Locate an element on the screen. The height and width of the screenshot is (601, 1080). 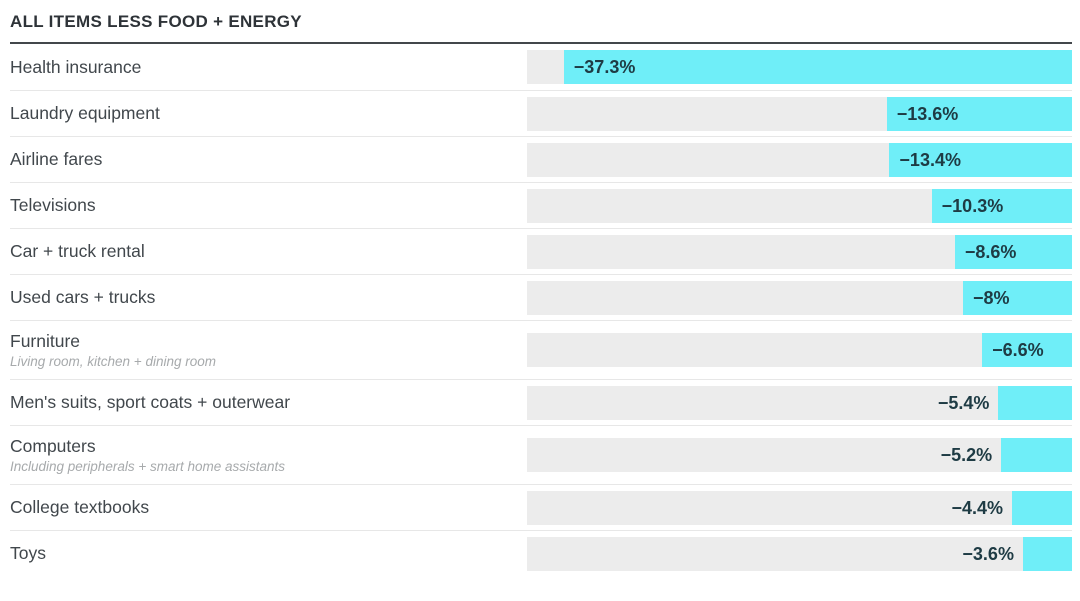
row-label: Toys is located at coordinates (28, 553).